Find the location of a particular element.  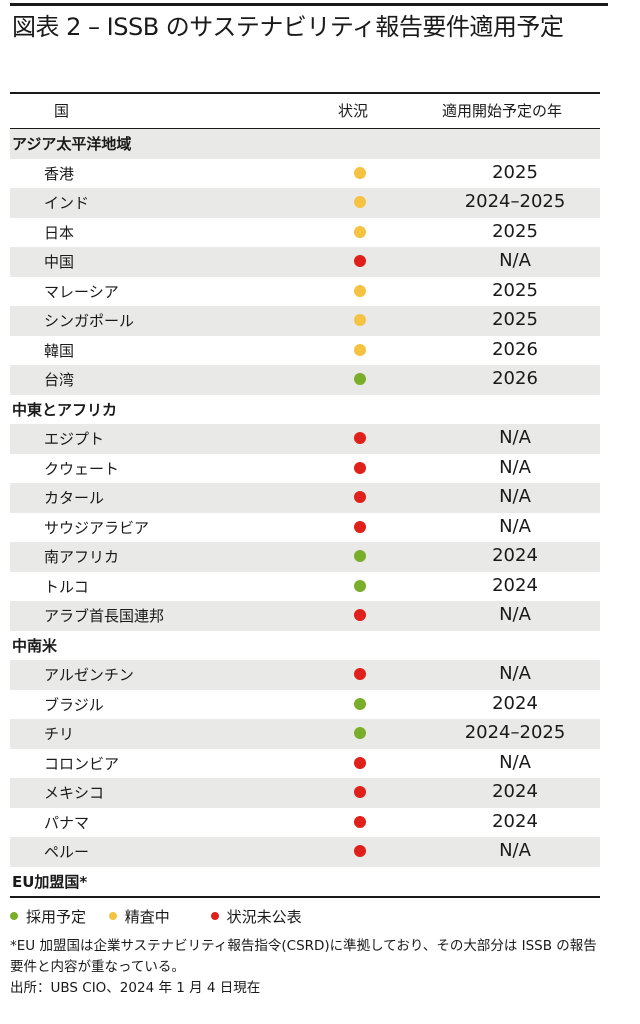

legend-label: 採用予定 is located at coordinates (56, 917).